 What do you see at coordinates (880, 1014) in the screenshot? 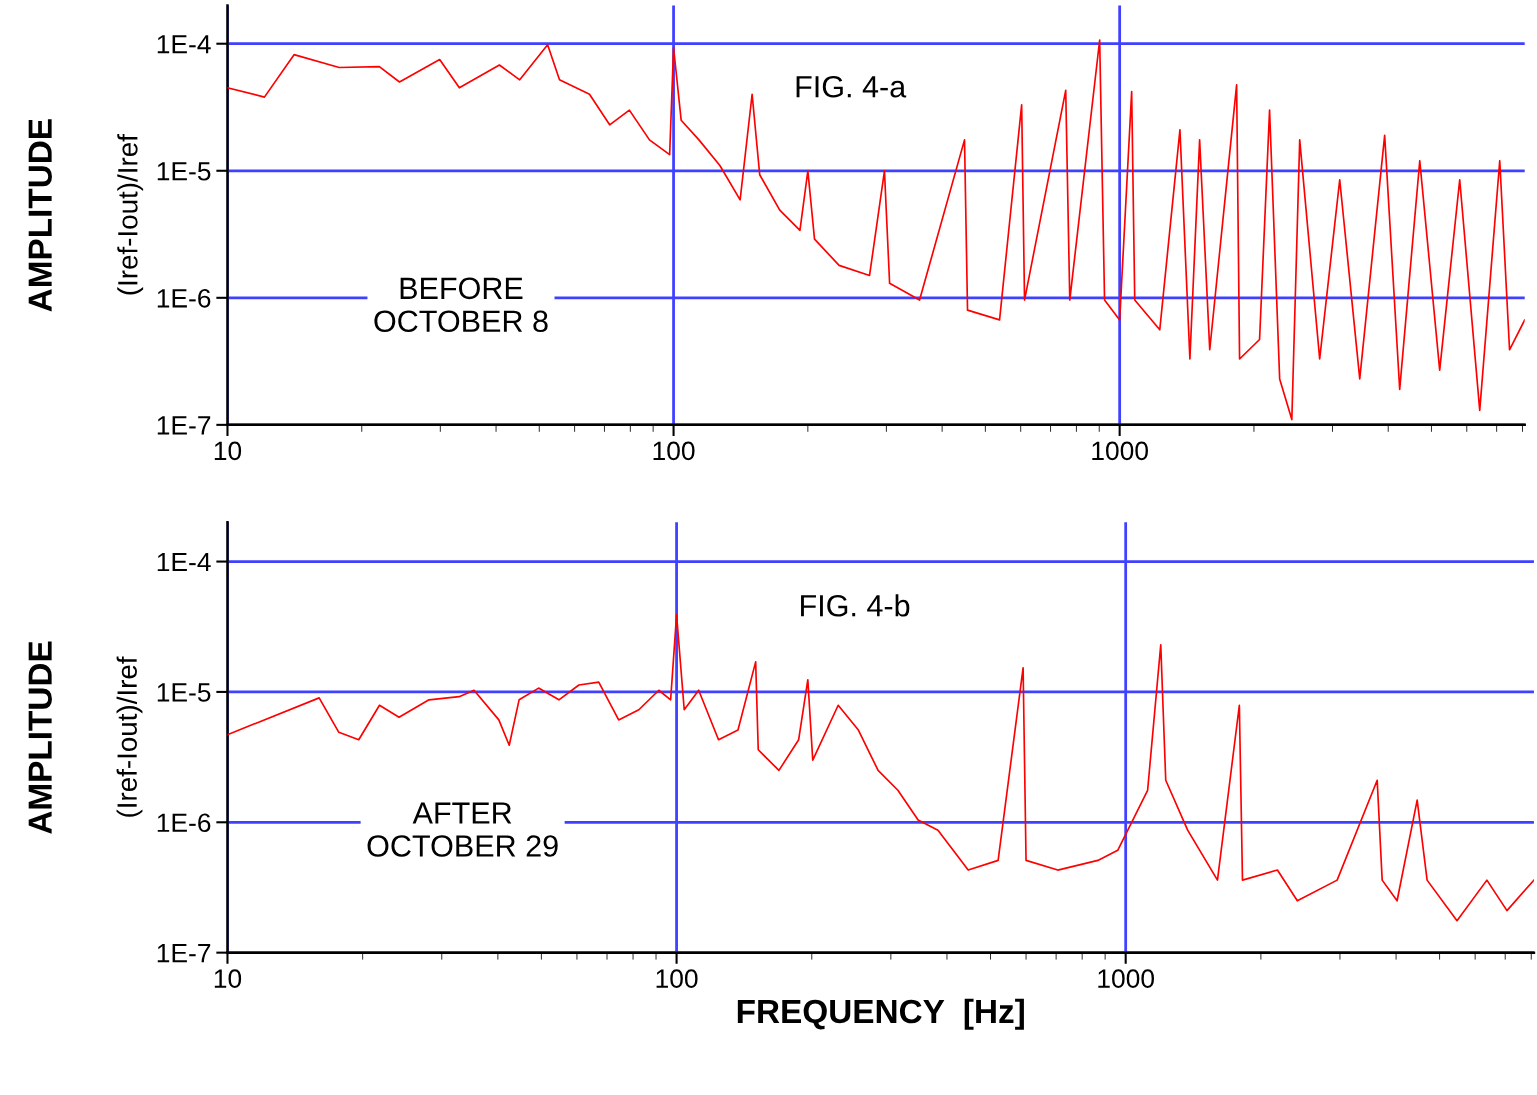
I see `x-axis-title: FREQUENCY [Hz]` at bounding box center [880, 1014].